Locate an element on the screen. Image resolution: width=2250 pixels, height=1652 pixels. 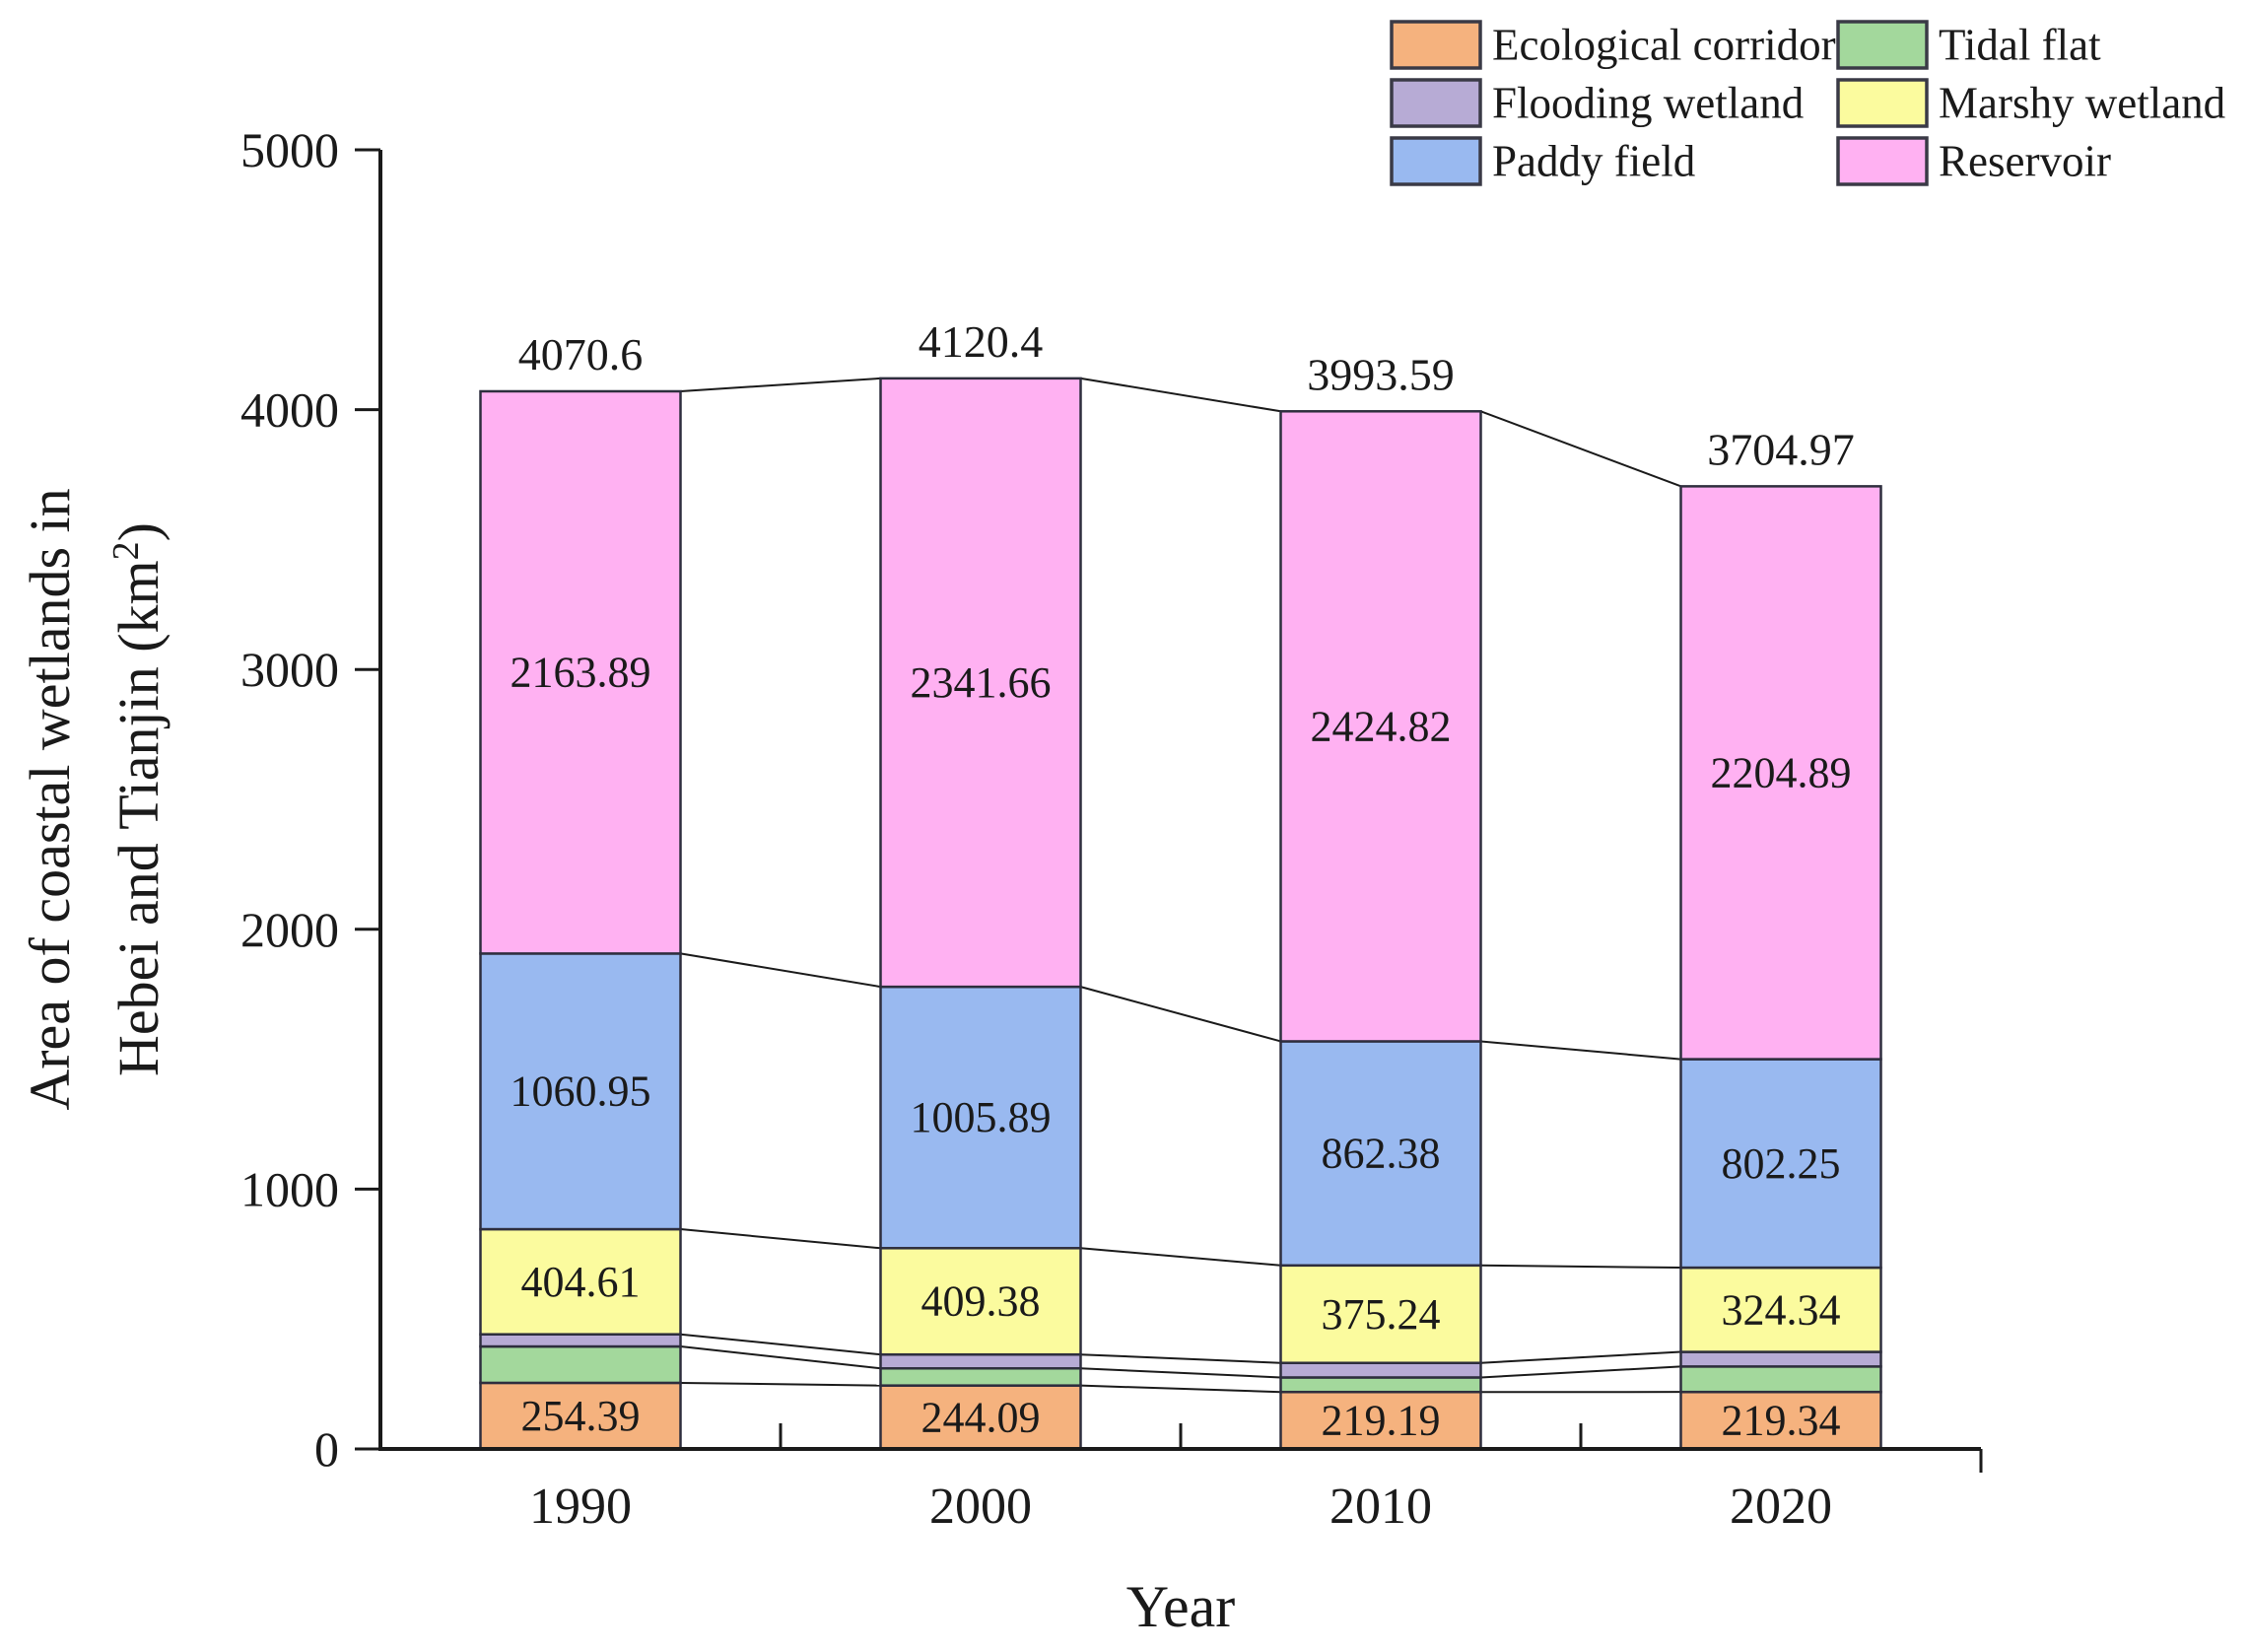
bar-segment-label: 802.25 is located at coordinates (1781, 1163).